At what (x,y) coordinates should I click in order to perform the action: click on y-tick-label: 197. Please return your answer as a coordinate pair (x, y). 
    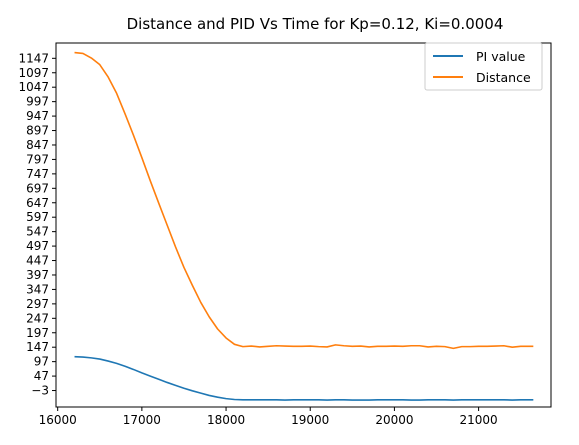
    Looking at the image, I should click on (37, 333).